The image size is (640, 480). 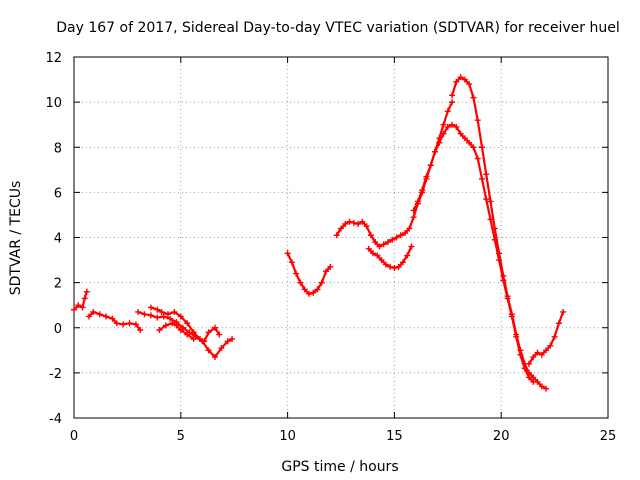 I want to click on x-tick-label: 0, so click(x=74, y=436).